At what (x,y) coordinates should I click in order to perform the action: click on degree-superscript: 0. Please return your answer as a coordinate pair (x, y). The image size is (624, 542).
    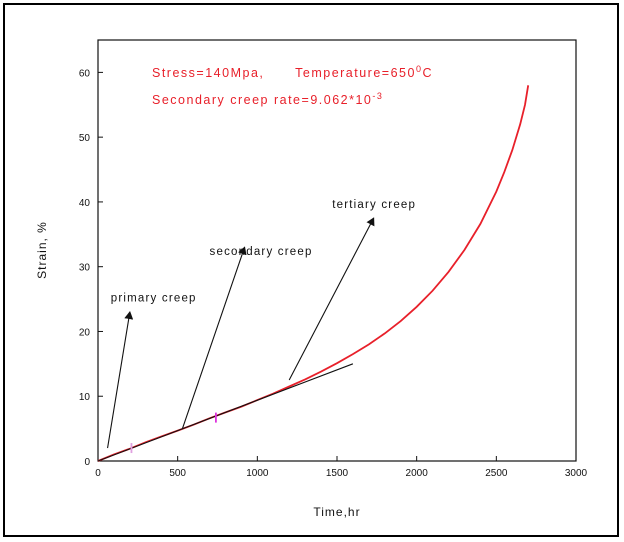
    Looking at the image, I should click on (419, 69).